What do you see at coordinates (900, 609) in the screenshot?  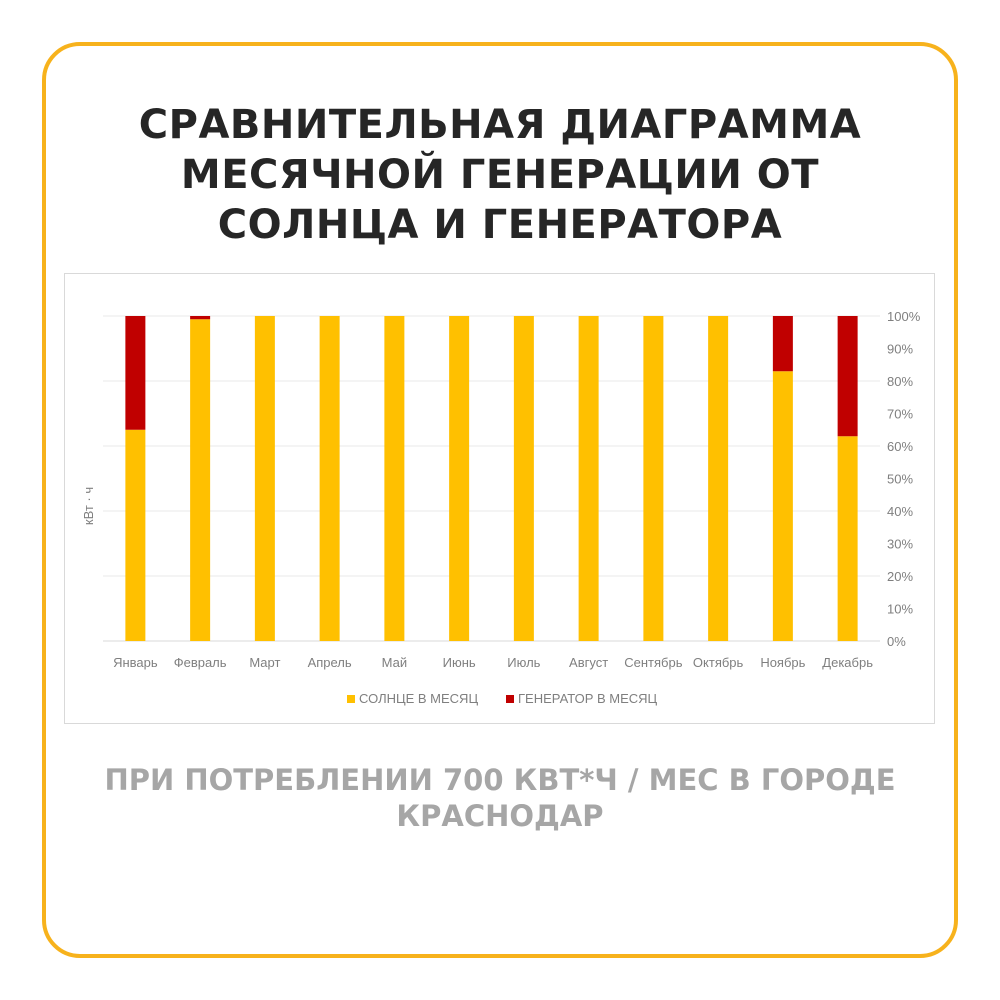 I see `y-tick-label: 10%` at bounding box center [900, 609].